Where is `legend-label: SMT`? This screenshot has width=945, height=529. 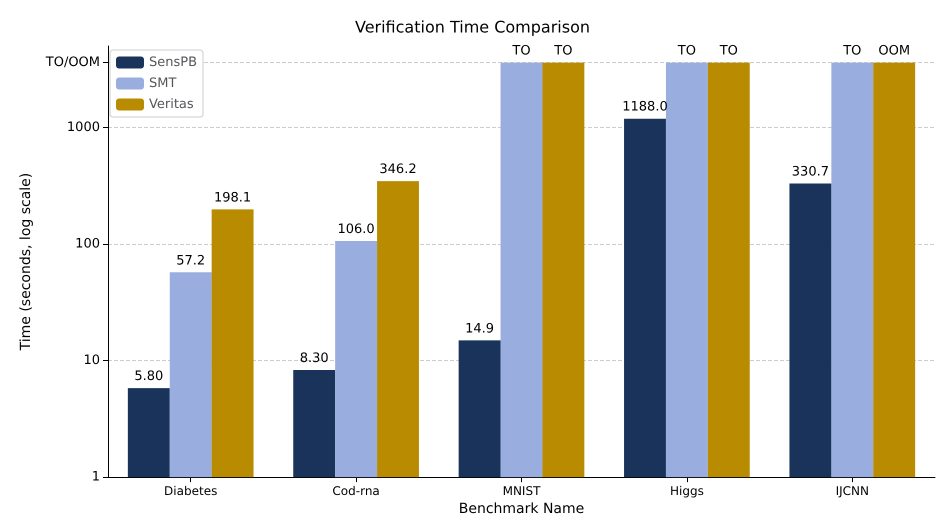 legend-label: SMT is located at coordinates (162, 83).